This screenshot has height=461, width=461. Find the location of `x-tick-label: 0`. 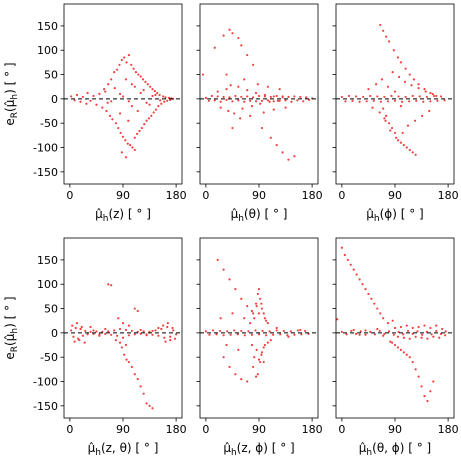

x-tick-label: 0 is located at coordinates (341, 195).